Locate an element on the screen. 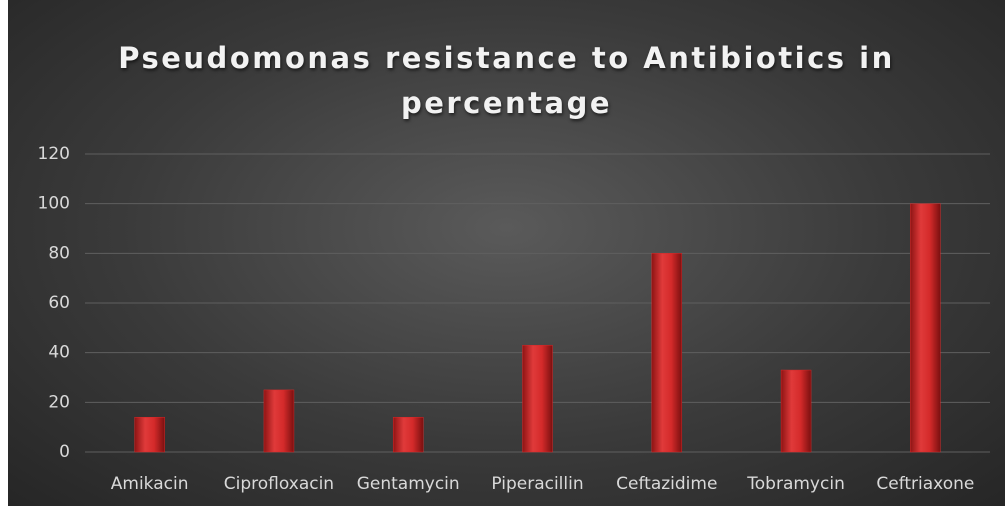  x-tick-label: Piperacillin is located at coordinates (537, 484).